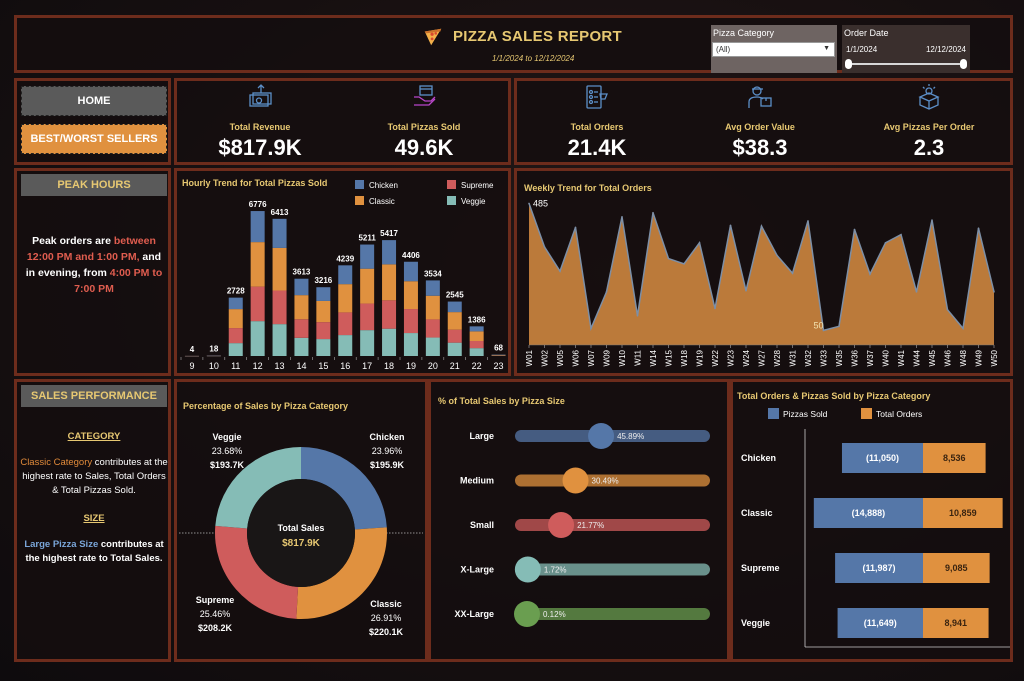 Image resolution: width=1024 pixels, height=681 pixels. I want to click on x-tick-label: 9, so click(191, 366).